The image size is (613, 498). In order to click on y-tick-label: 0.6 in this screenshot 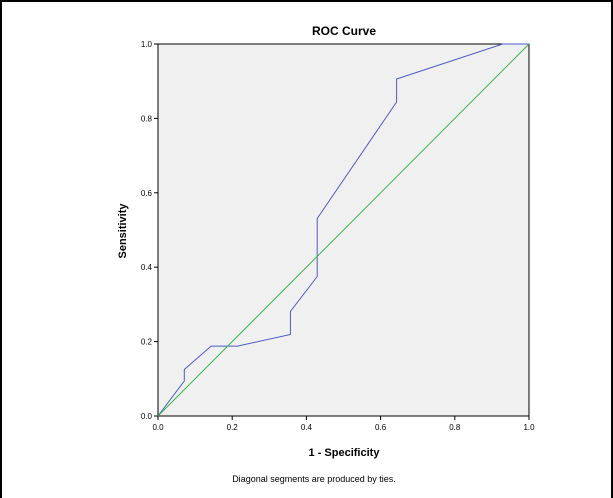, I will do `click(147, 193)`.